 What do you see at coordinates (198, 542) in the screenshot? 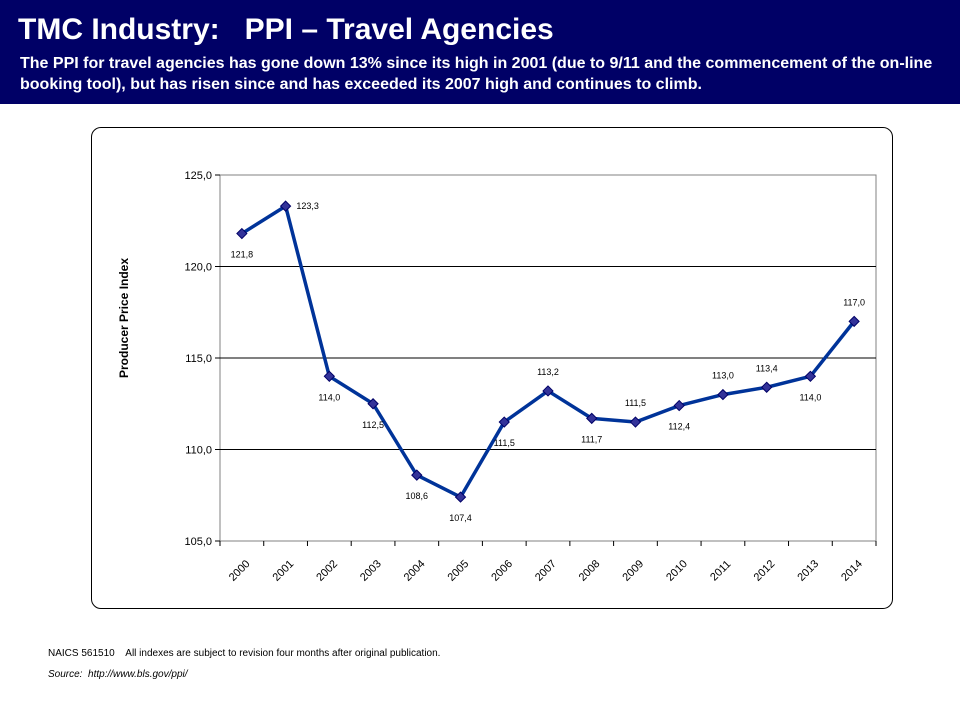
I see `y-tick-label: 105,0` at bounding box center [198, 542].